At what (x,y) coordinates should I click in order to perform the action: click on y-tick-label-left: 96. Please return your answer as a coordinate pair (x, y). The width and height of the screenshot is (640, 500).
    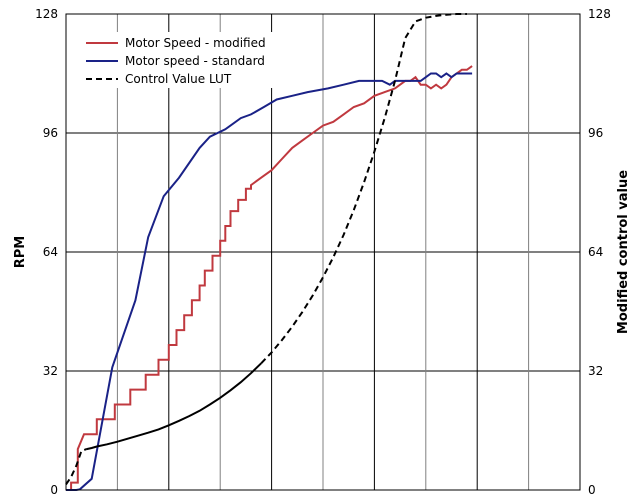
    Looking at the image, I should click on (50, 133).